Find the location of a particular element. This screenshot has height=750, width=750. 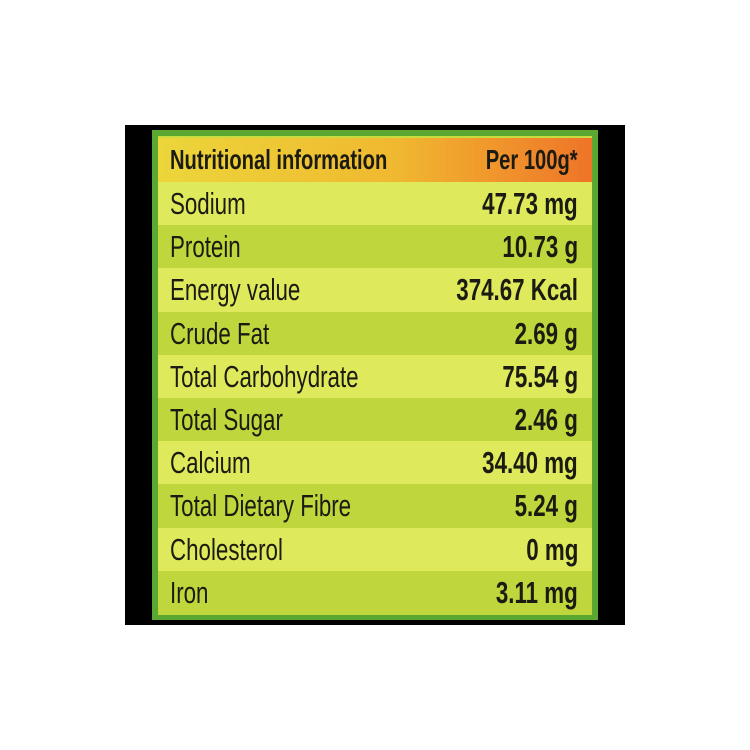

nutrient-value: 2.69 g is located at coordinates (546, 333).